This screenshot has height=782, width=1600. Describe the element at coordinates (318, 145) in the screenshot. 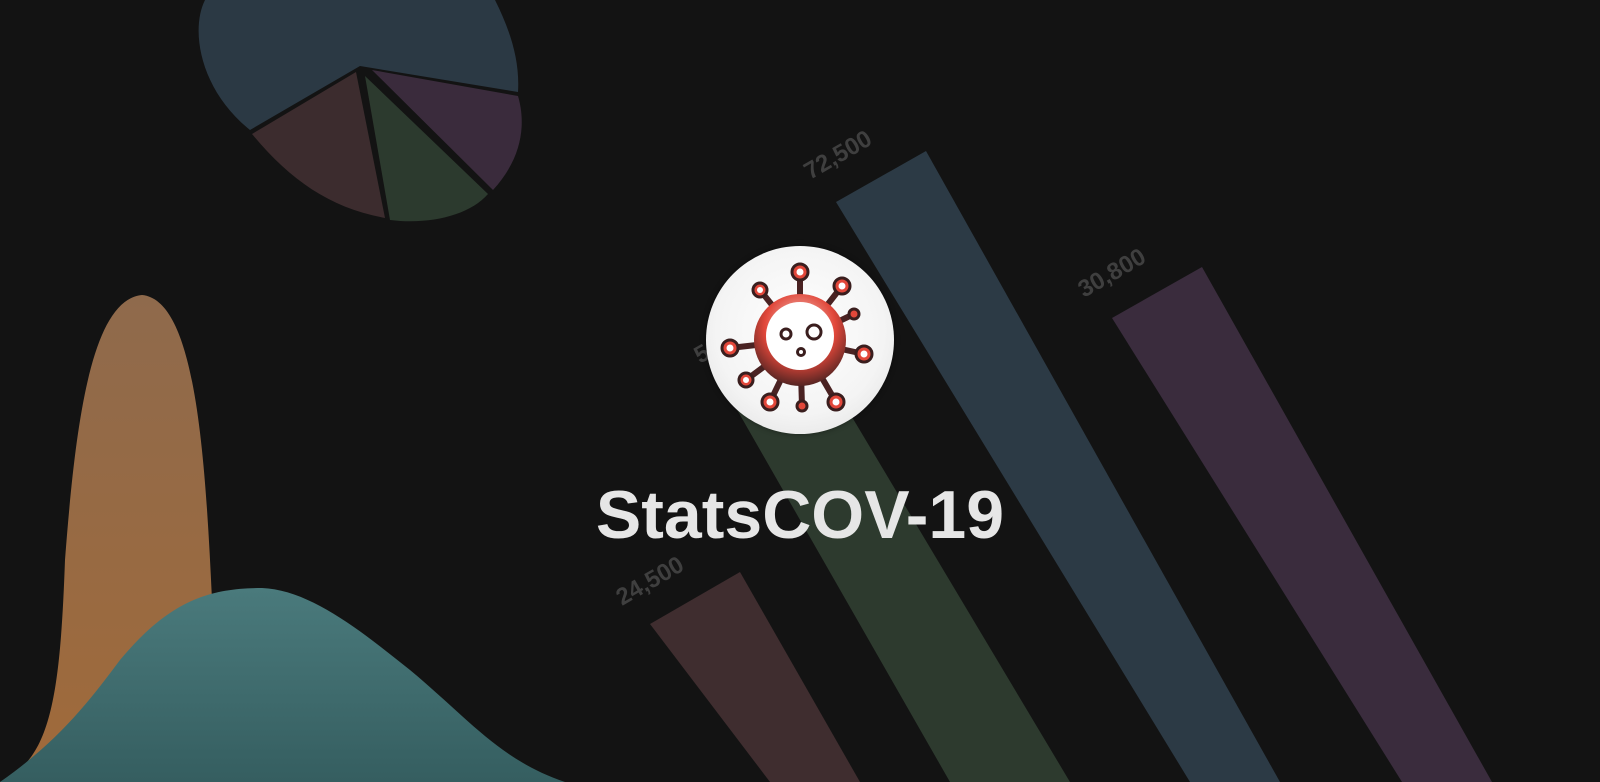

I see `pie-slice-brown` at that location.